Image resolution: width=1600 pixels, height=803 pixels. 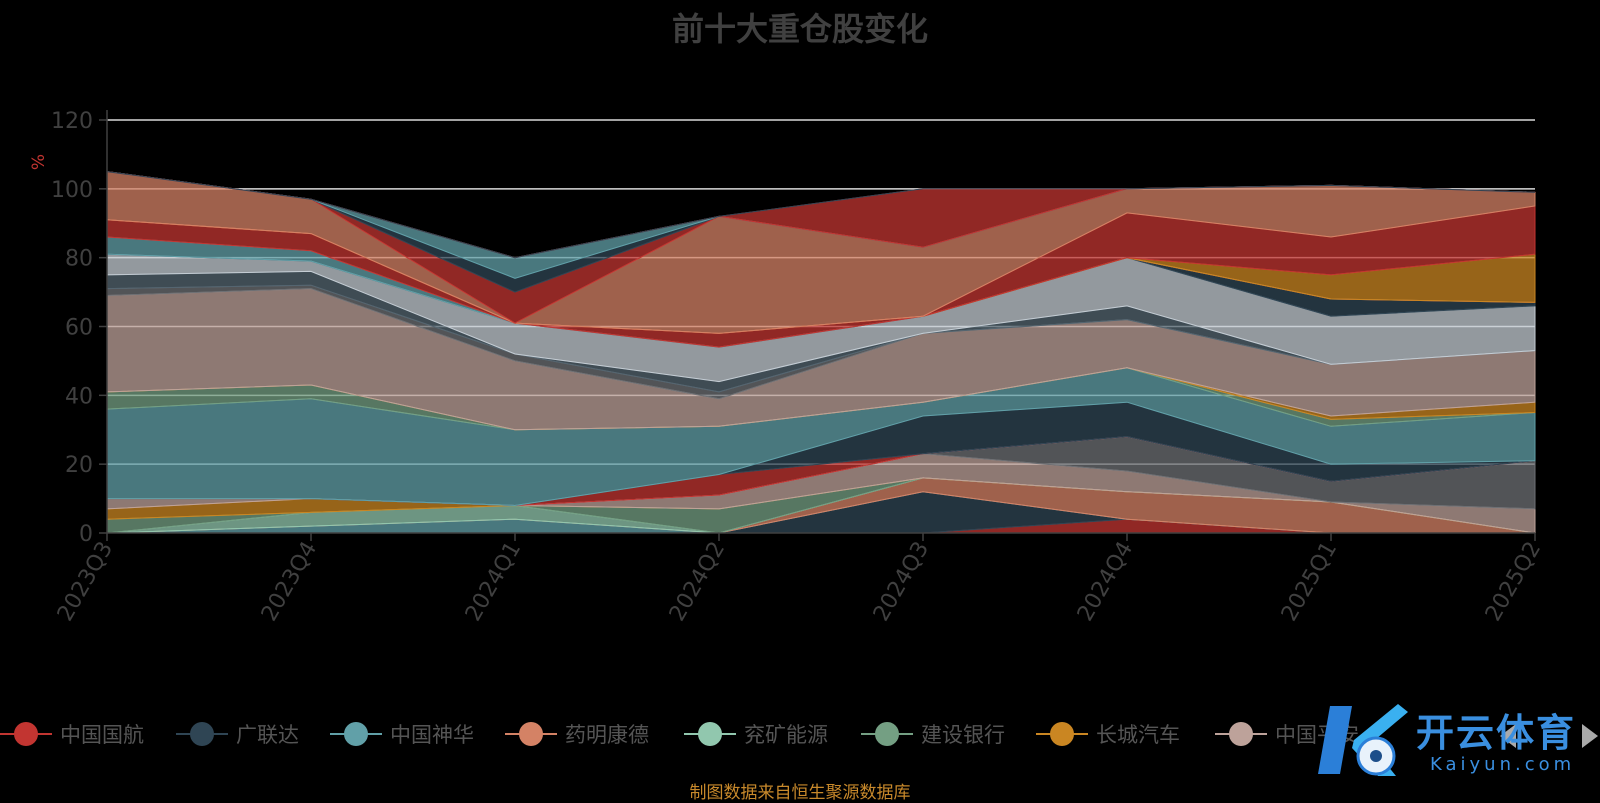 I want to click on watermark-subtext: Kaiyun.com, so click(x=1503, y=764).